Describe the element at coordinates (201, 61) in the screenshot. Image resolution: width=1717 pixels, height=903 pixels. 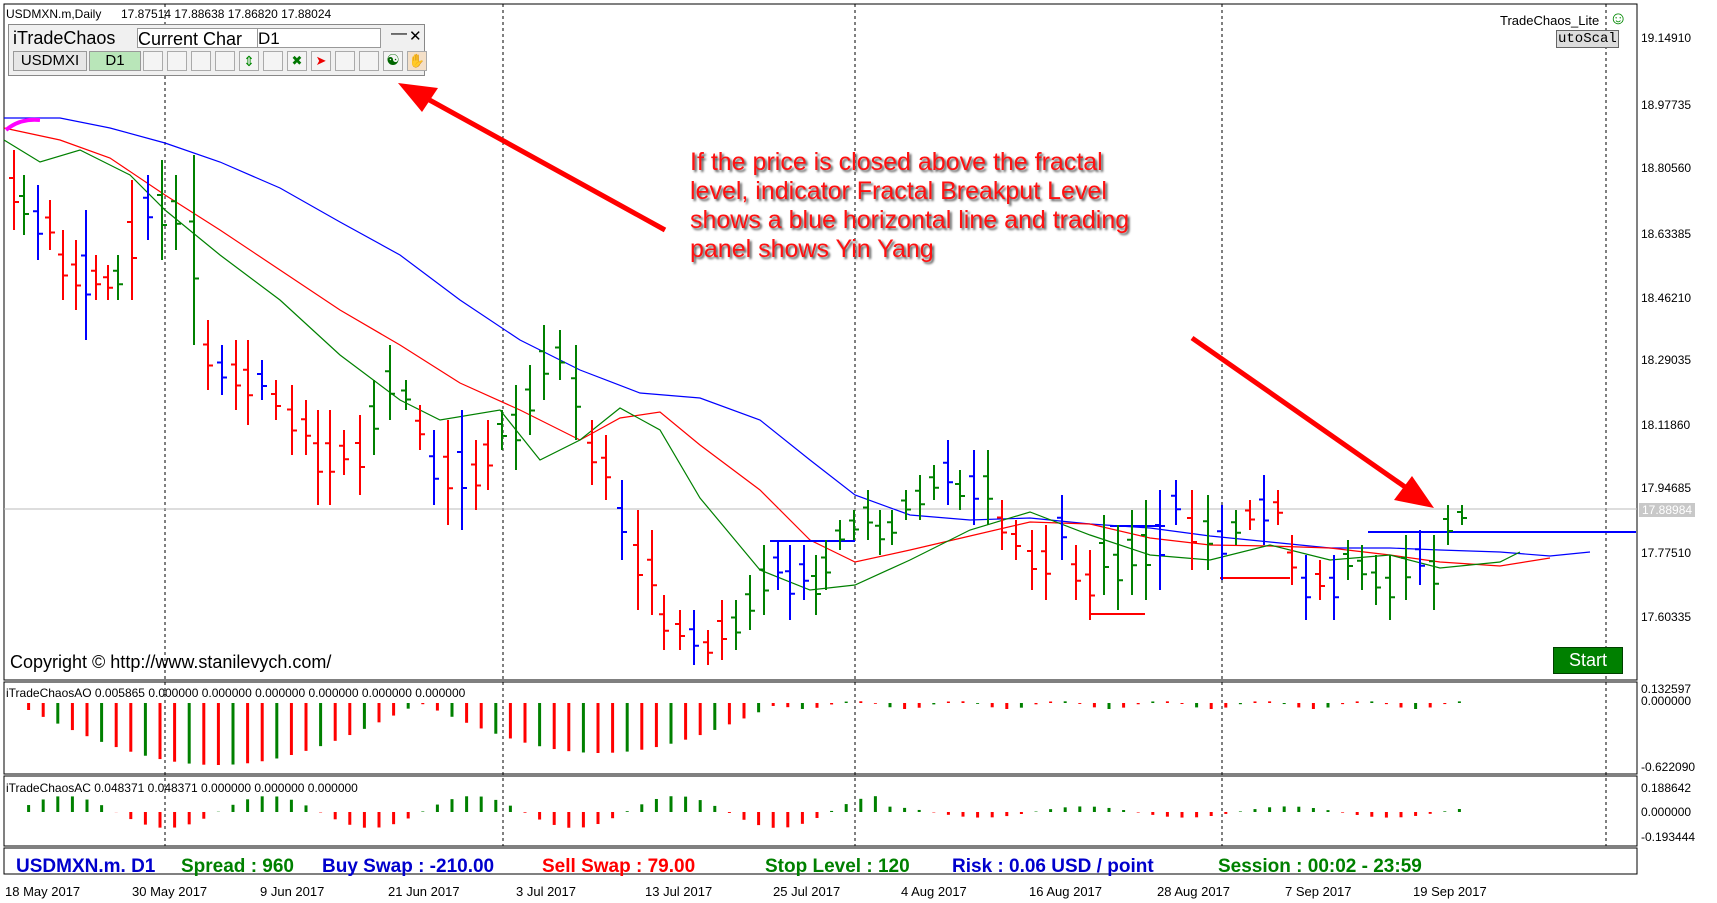
I see `circle-icon` at that location.